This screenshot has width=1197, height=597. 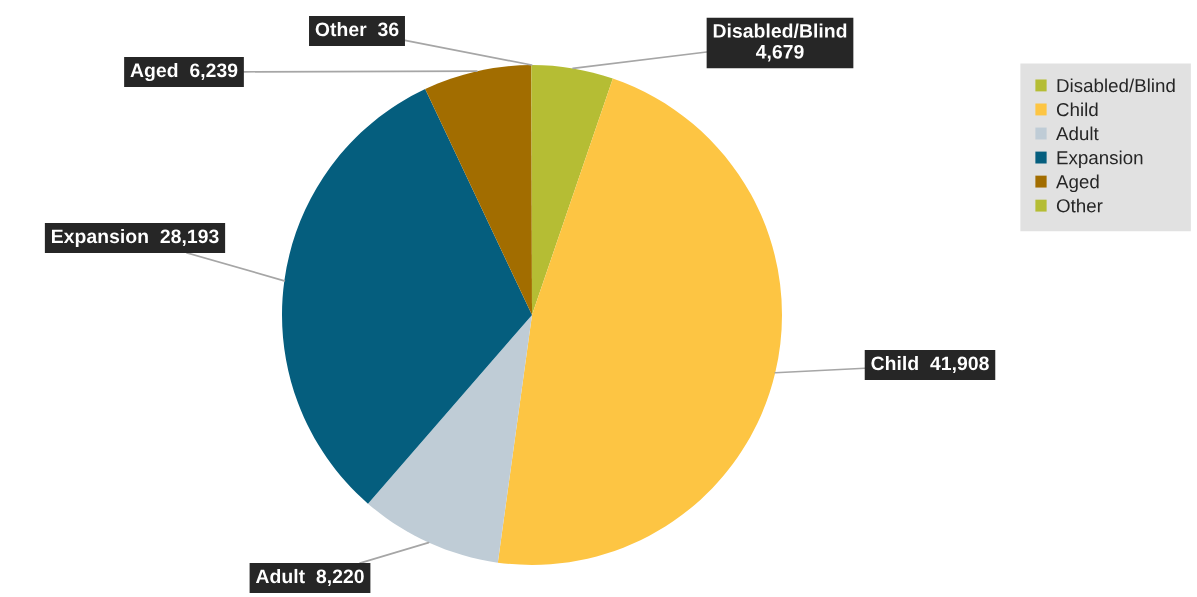 I want to click on legend-label: Disabled/Blind, so click(x=1116, y=85).